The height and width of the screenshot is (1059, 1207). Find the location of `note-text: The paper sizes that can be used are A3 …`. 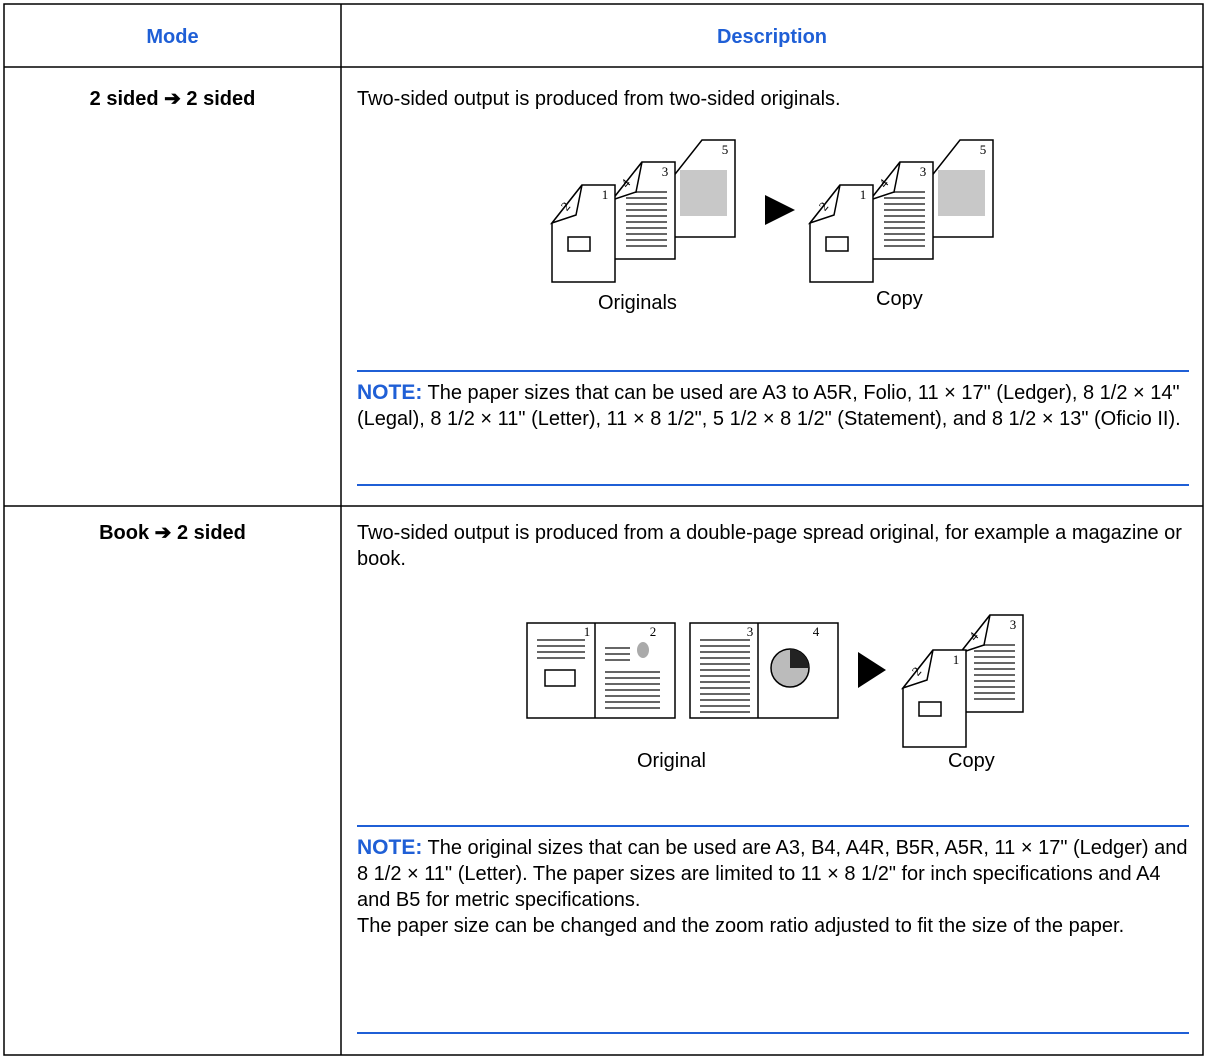

note-text: The paper sizes that can be used are A3 … is located at coordinates (769, 406).